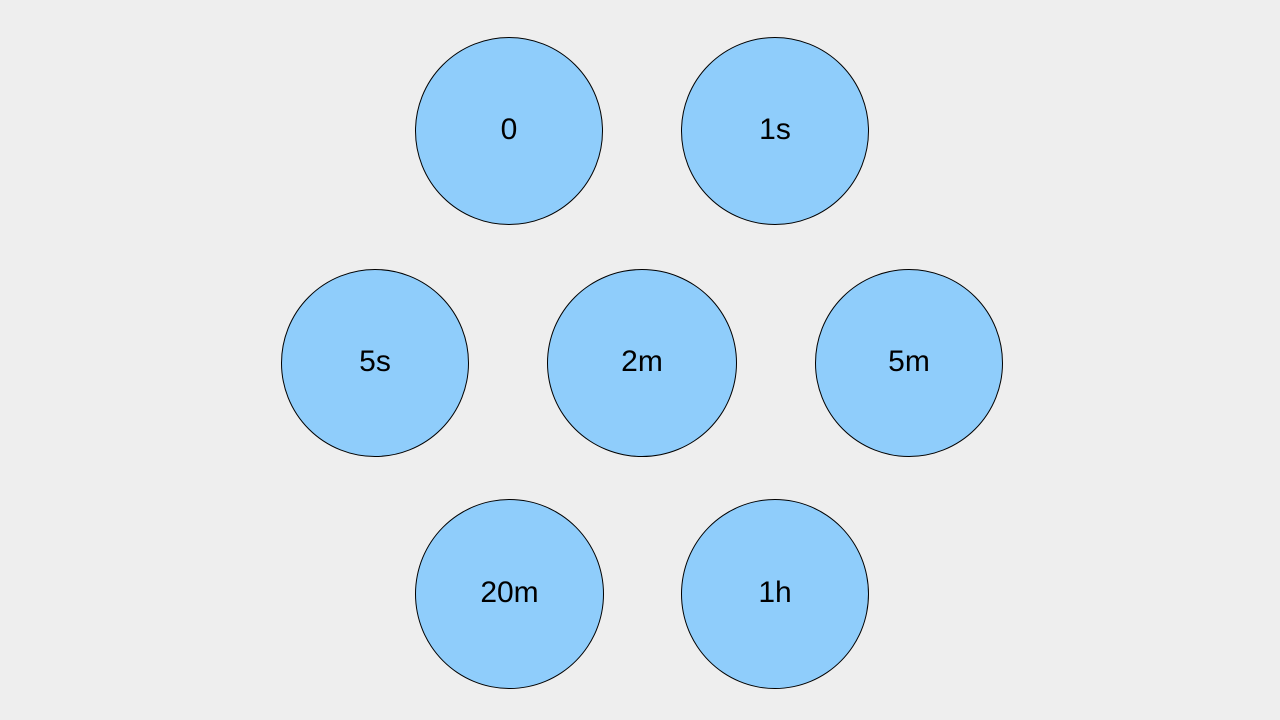 This screenshot has width=1280, height=720. I want to click on node-label: 1h, so click(775, 592).